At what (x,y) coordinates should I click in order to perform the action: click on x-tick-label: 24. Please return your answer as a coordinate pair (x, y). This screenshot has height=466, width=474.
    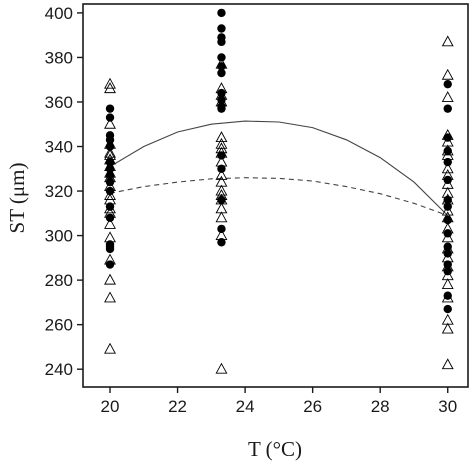
    Looking at the image, I should click on (245, 406).